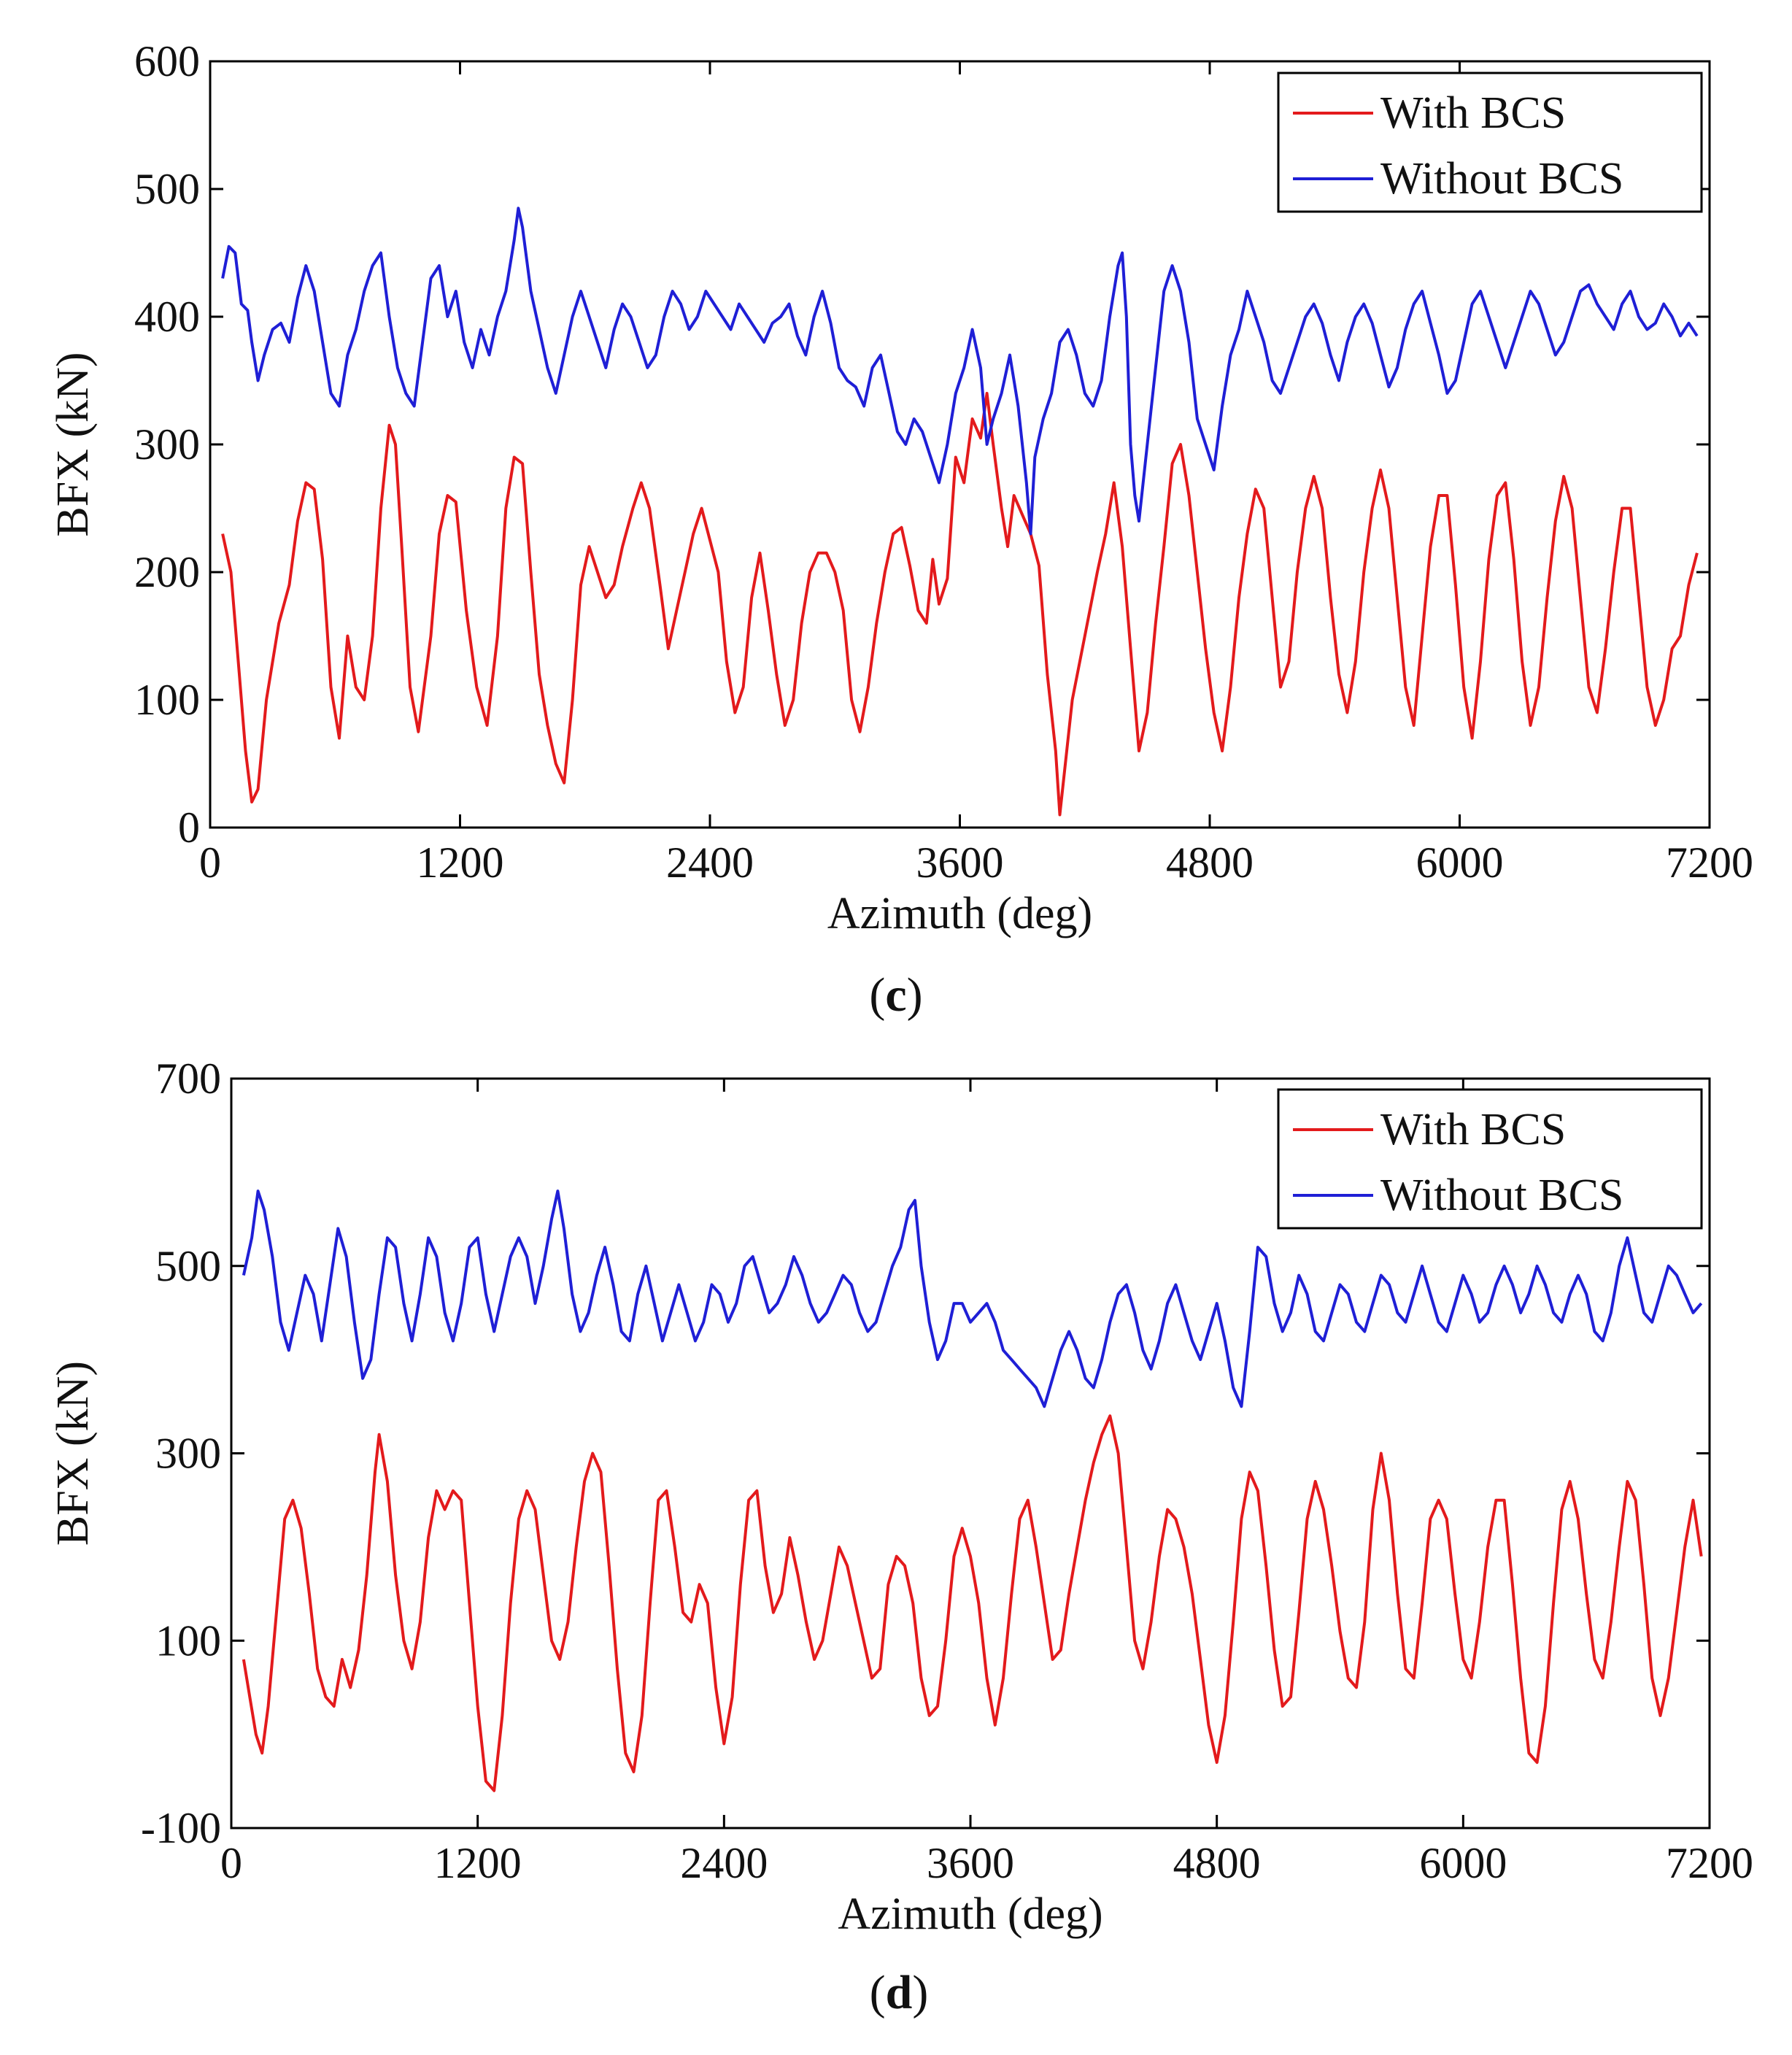 The width and height of the screenshot is (1792, 2055). Describe the element at coordinates (188, 1266) in the screenshot. I see `chart-d-ytick-label: 500` at that location.